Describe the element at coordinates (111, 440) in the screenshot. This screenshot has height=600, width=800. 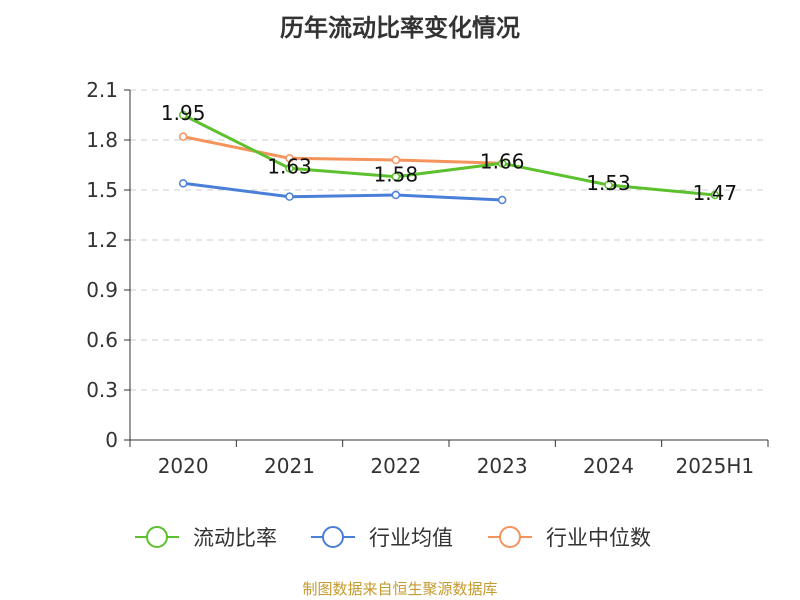
I see `y-tick-label: 0` at that location.